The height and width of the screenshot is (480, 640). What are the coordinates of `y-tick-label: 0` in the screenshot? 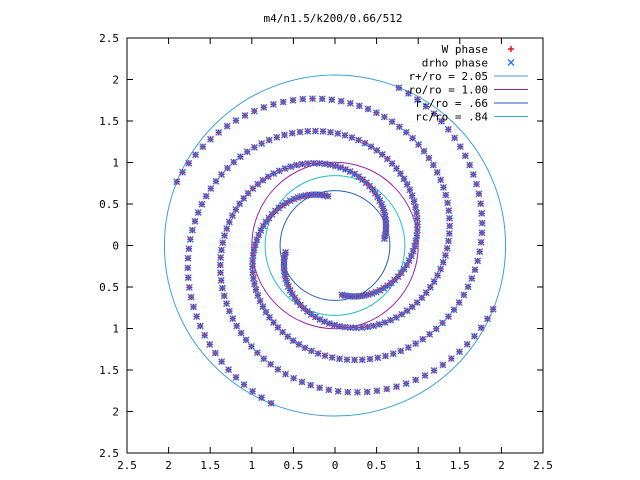 It's located at (115, 246).